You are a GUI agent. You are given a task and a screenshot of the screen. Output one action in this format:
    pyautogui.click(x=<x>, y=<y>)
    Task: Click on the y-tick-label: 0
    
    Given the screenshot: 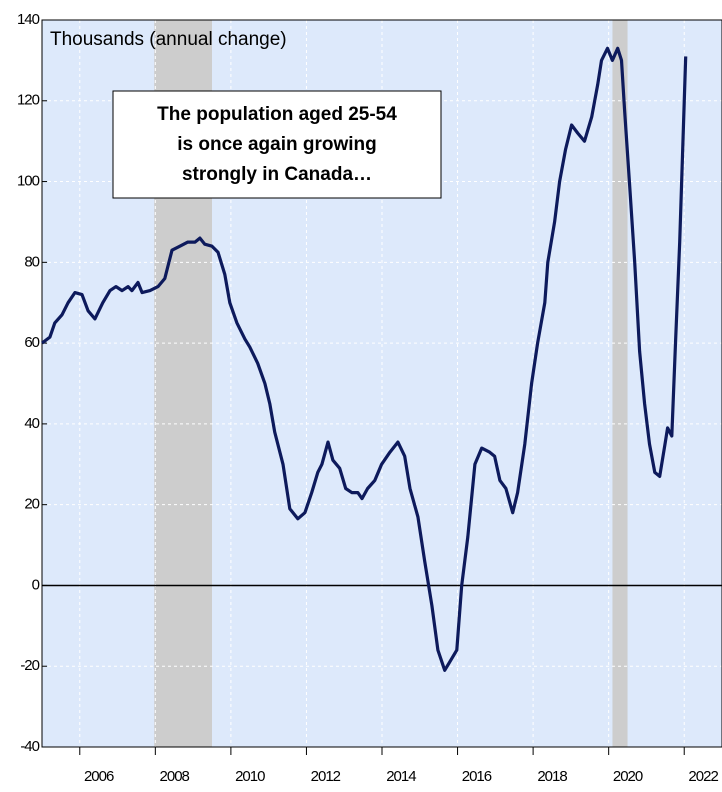 What is the action you would take?
    pyautogui.click(x=36, y=584)
    